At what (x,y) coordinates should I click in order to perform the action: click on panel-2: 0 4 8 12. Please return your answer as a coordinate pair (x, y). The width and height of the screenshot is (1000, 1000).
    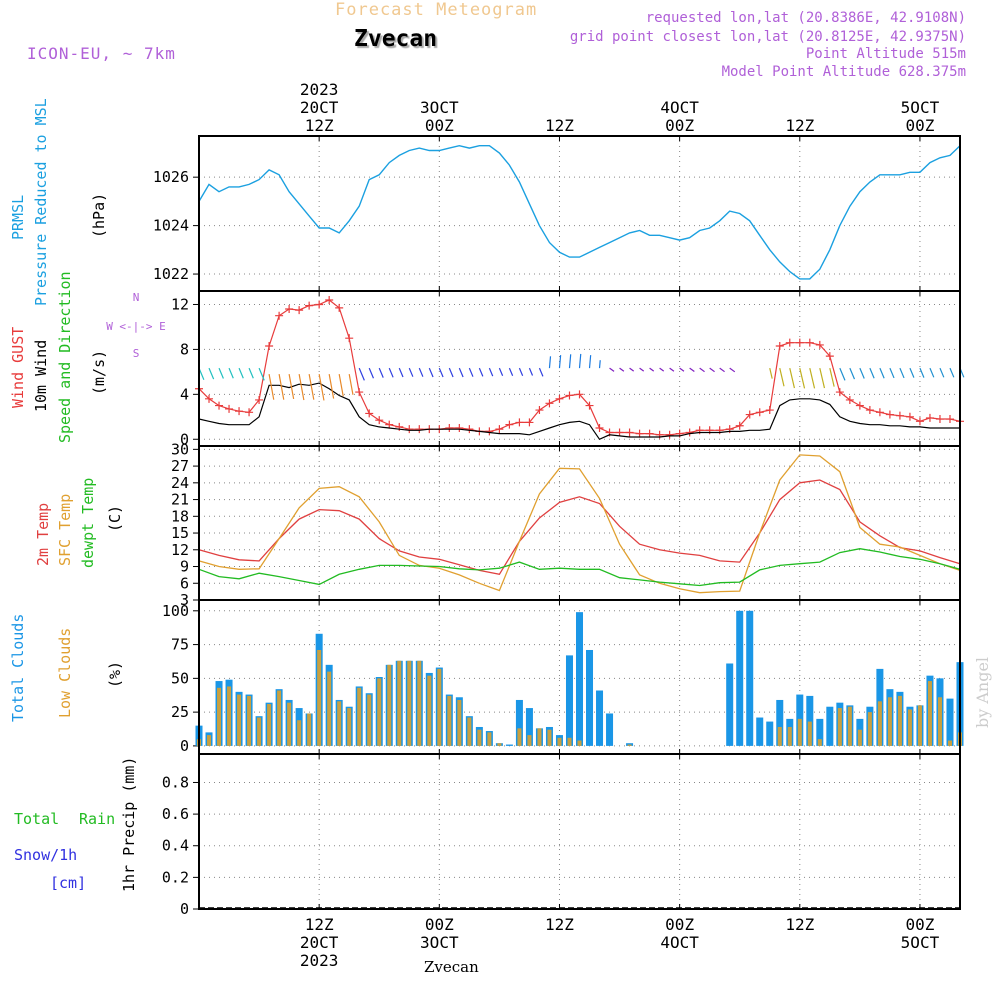
    Looking at the image, I should click on (565, 369).